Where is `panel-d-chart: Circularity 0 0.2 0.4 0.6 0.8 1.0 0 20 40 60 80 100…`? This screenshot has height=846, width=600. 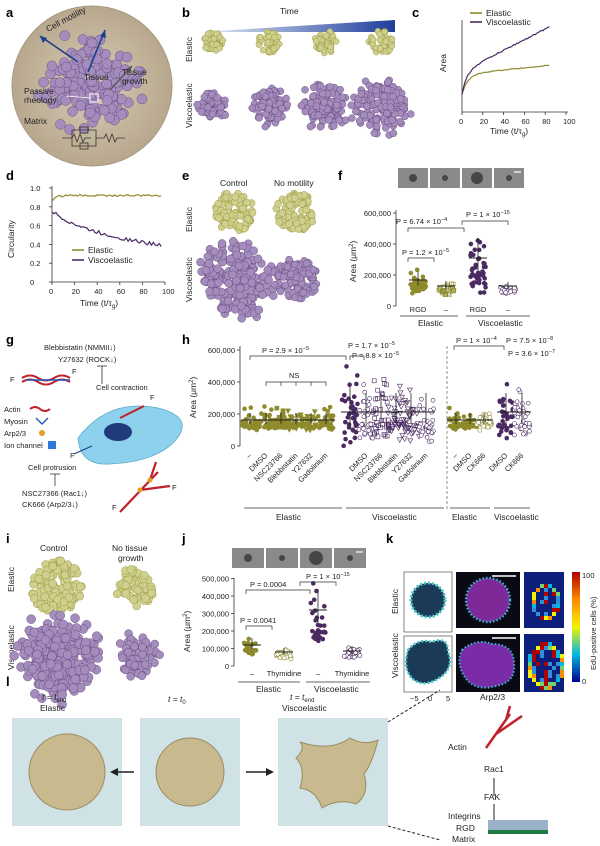
panel-d-chart: Circularity 0 0.2 0.4 0.6 0.8 1.0 0 20 40 60 80 100… is located at coordinates (90, 247).